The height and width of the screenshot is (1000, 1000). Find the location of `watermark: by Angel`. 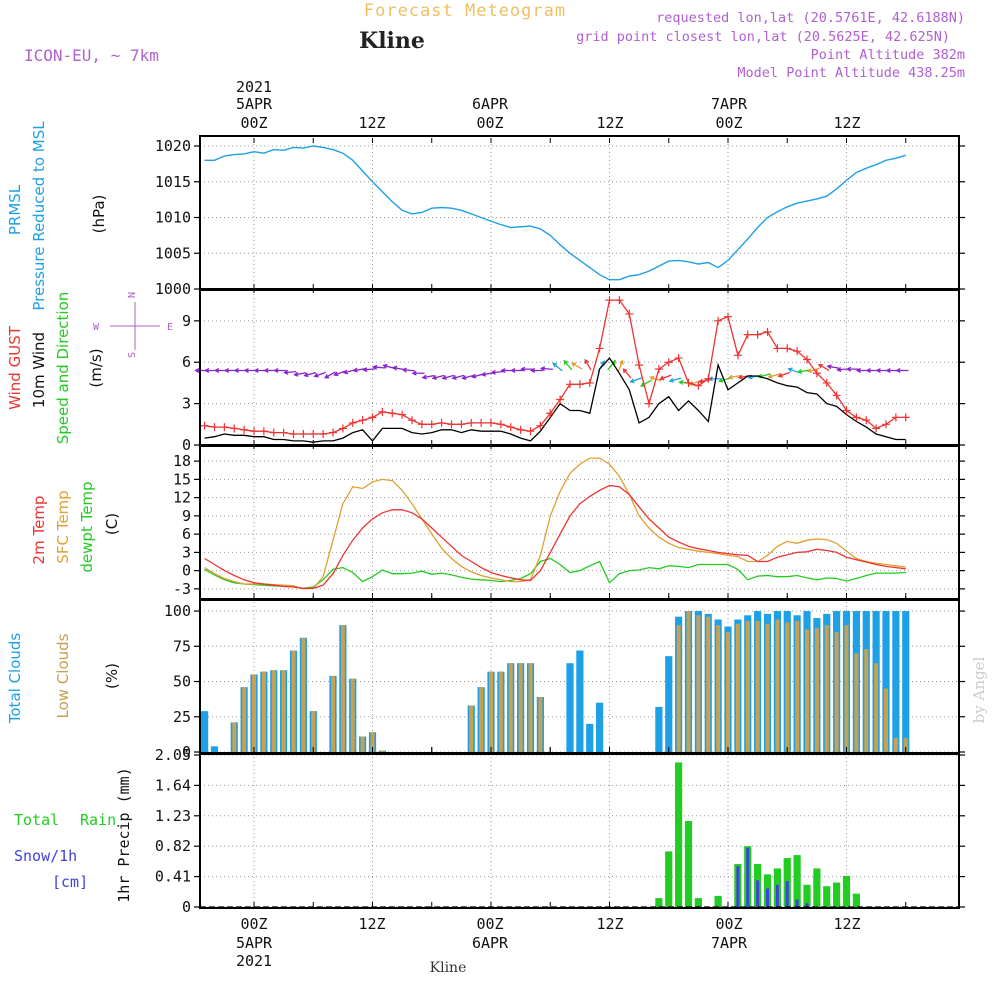

watermark: by Angel is located at coordinates (979, 689).